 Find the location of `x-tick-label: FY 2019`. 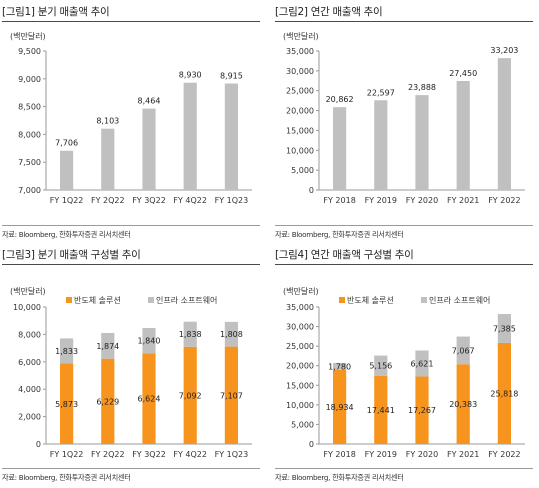

x-tick-label: FY 2019 is located at coordinates (381, 454).